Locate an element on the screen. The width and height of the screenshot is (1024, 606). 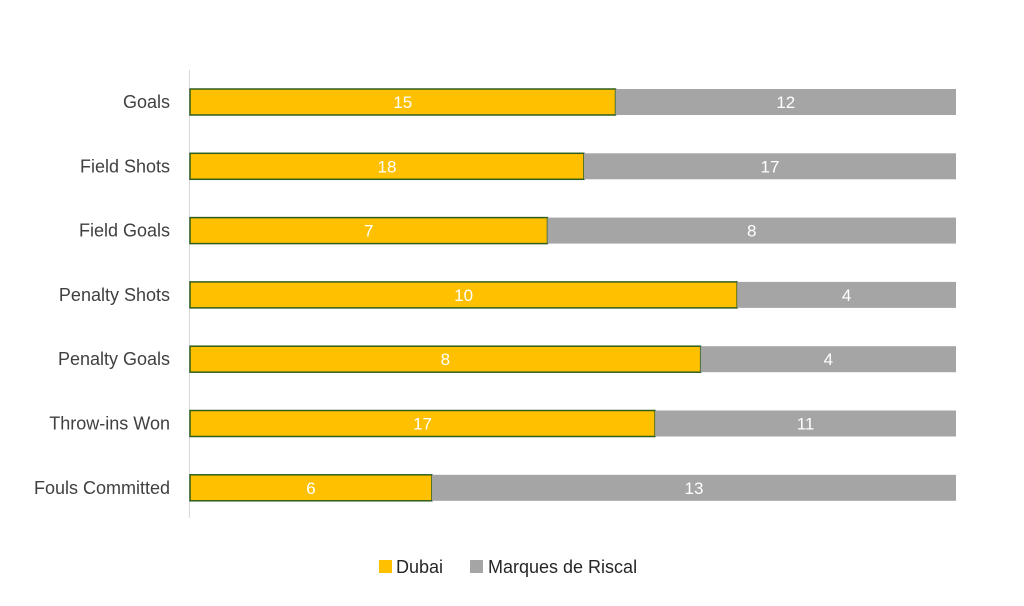
bar-marques-de-riscal-throw-ins-won is located at coordinates (805, 423).